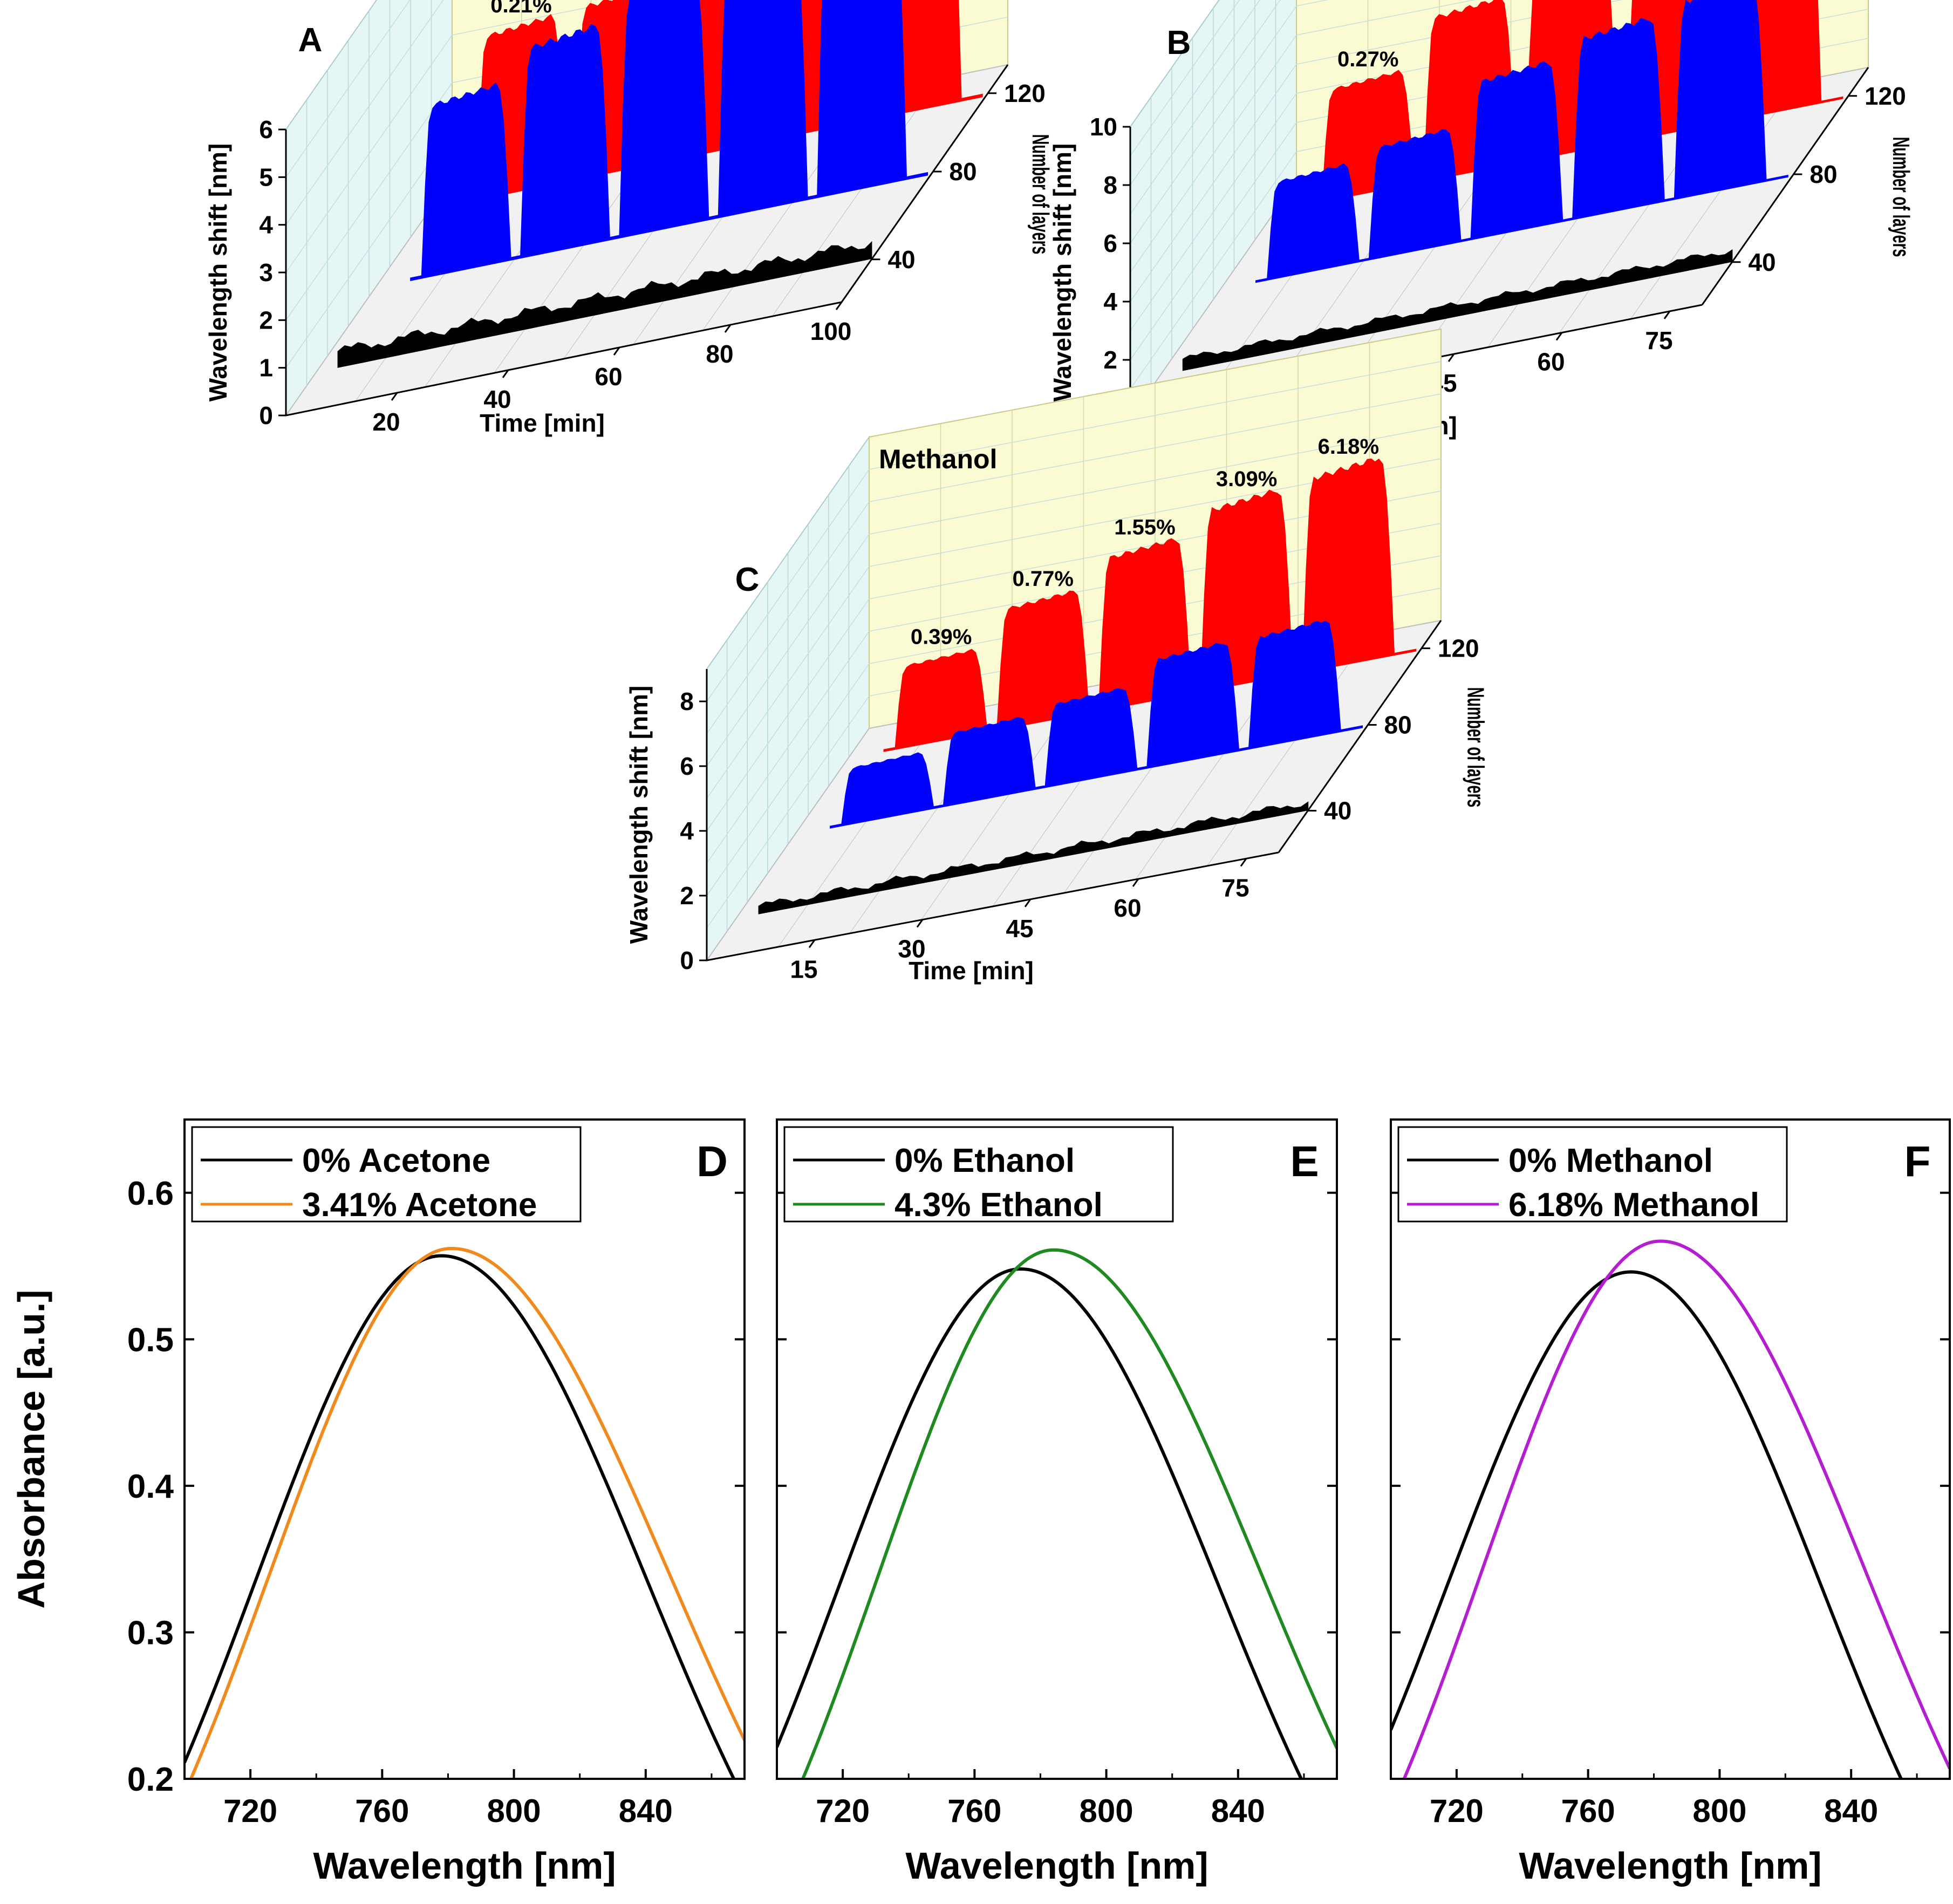 Image resolution: width=1953 pixels, height=1904 pixels. What do you see at coordinates (150, 1779) in the screenshot?
I see `y-tick-label: 0.2` at bounding box center [150, 1779].